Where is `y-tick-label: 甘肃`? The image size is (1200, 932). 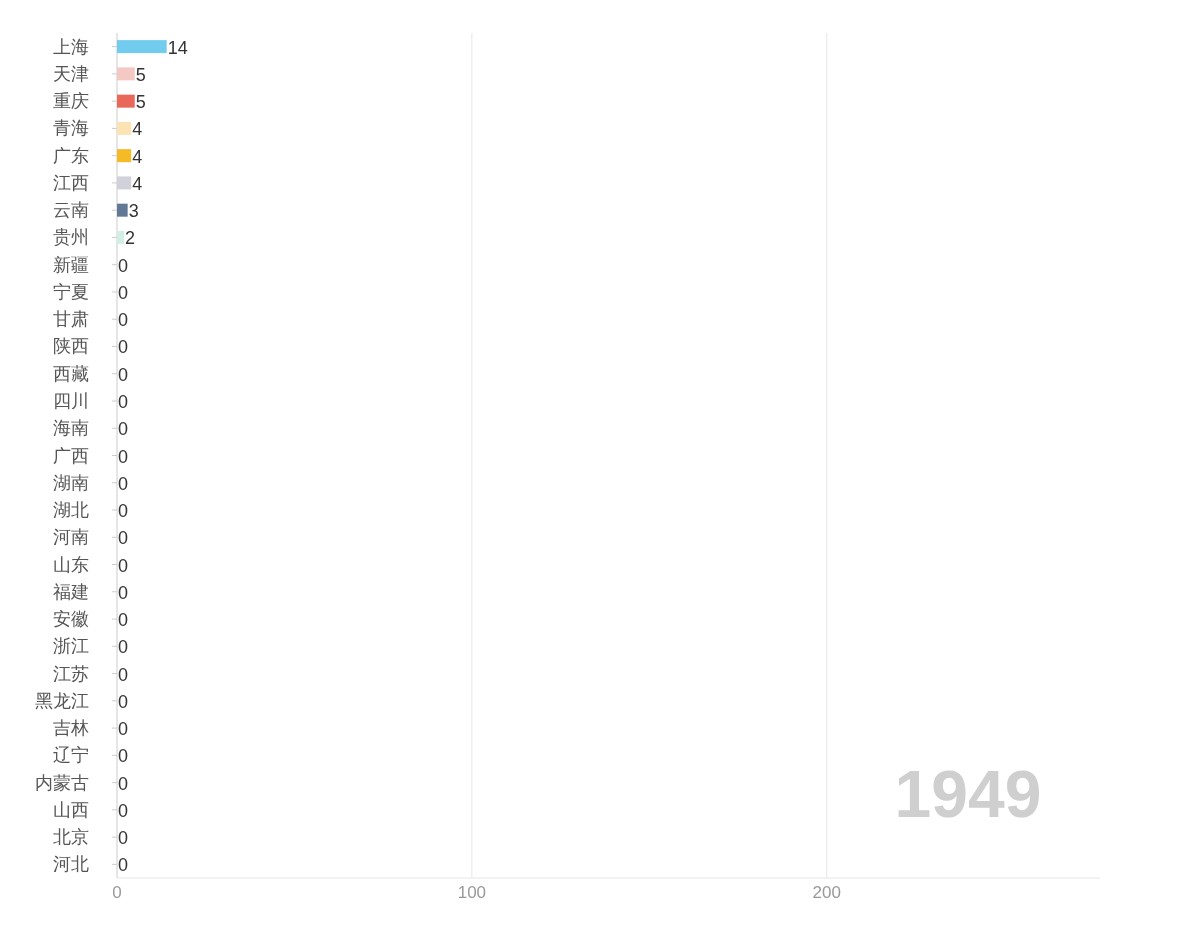 y-tick-label: 甘肃 is located at coordinates (71, 319).